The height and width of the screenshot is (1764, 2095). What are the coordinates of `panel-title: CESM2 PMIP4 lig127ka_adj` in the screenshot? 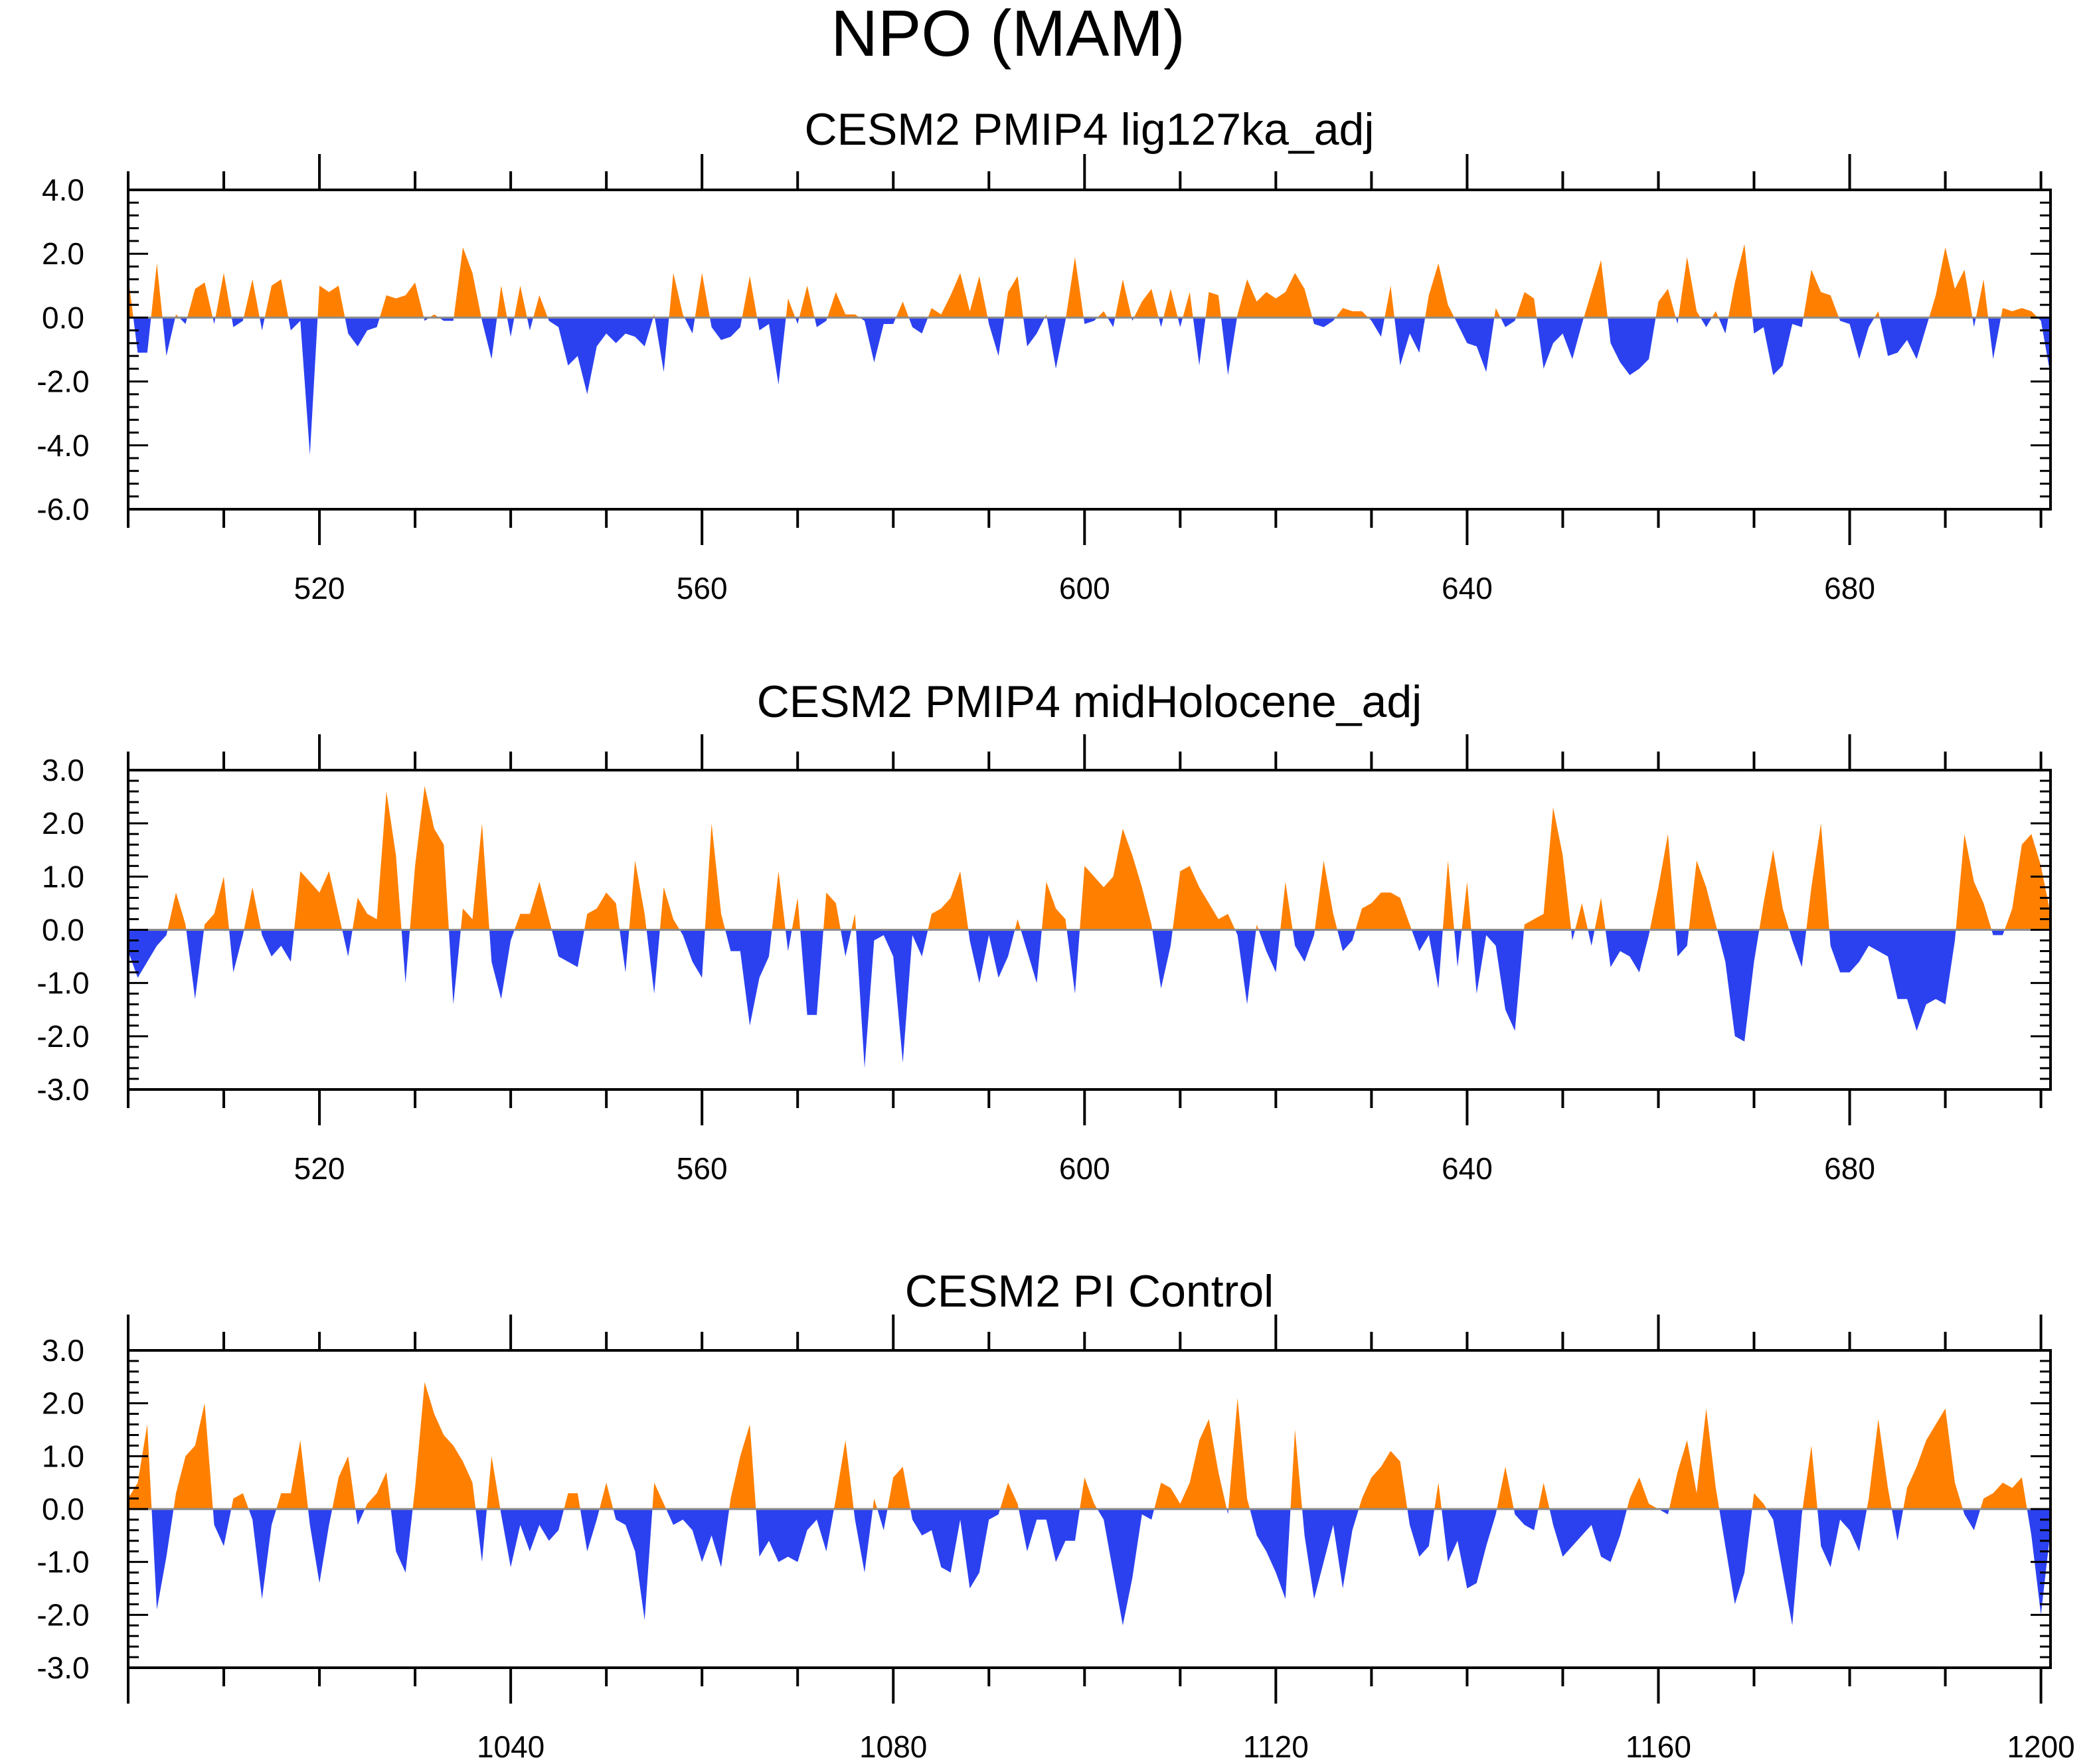 It's located at (1089, 129).